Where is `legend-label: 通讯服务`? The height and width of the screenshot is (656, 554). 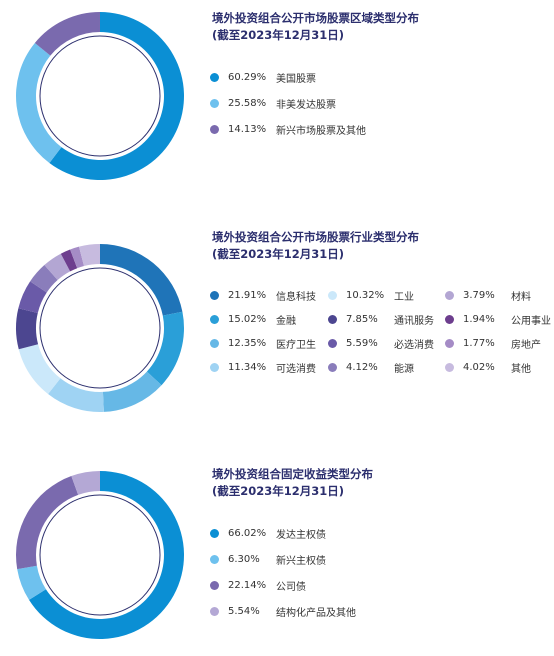
legend-label: 通讯服务 is located at coordinates (414, 321).